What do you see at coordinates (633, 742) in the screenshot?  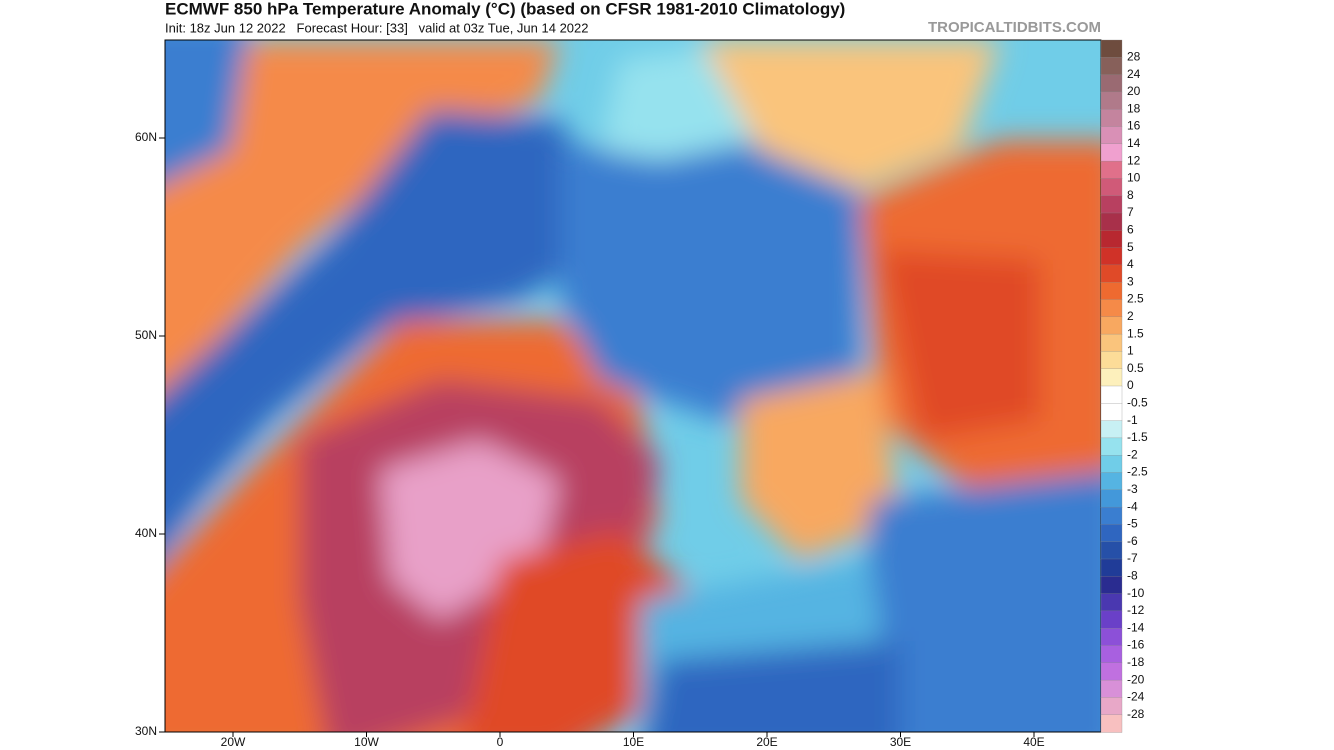 I see `lon-label: 10E` at bounding box center [633, 742].